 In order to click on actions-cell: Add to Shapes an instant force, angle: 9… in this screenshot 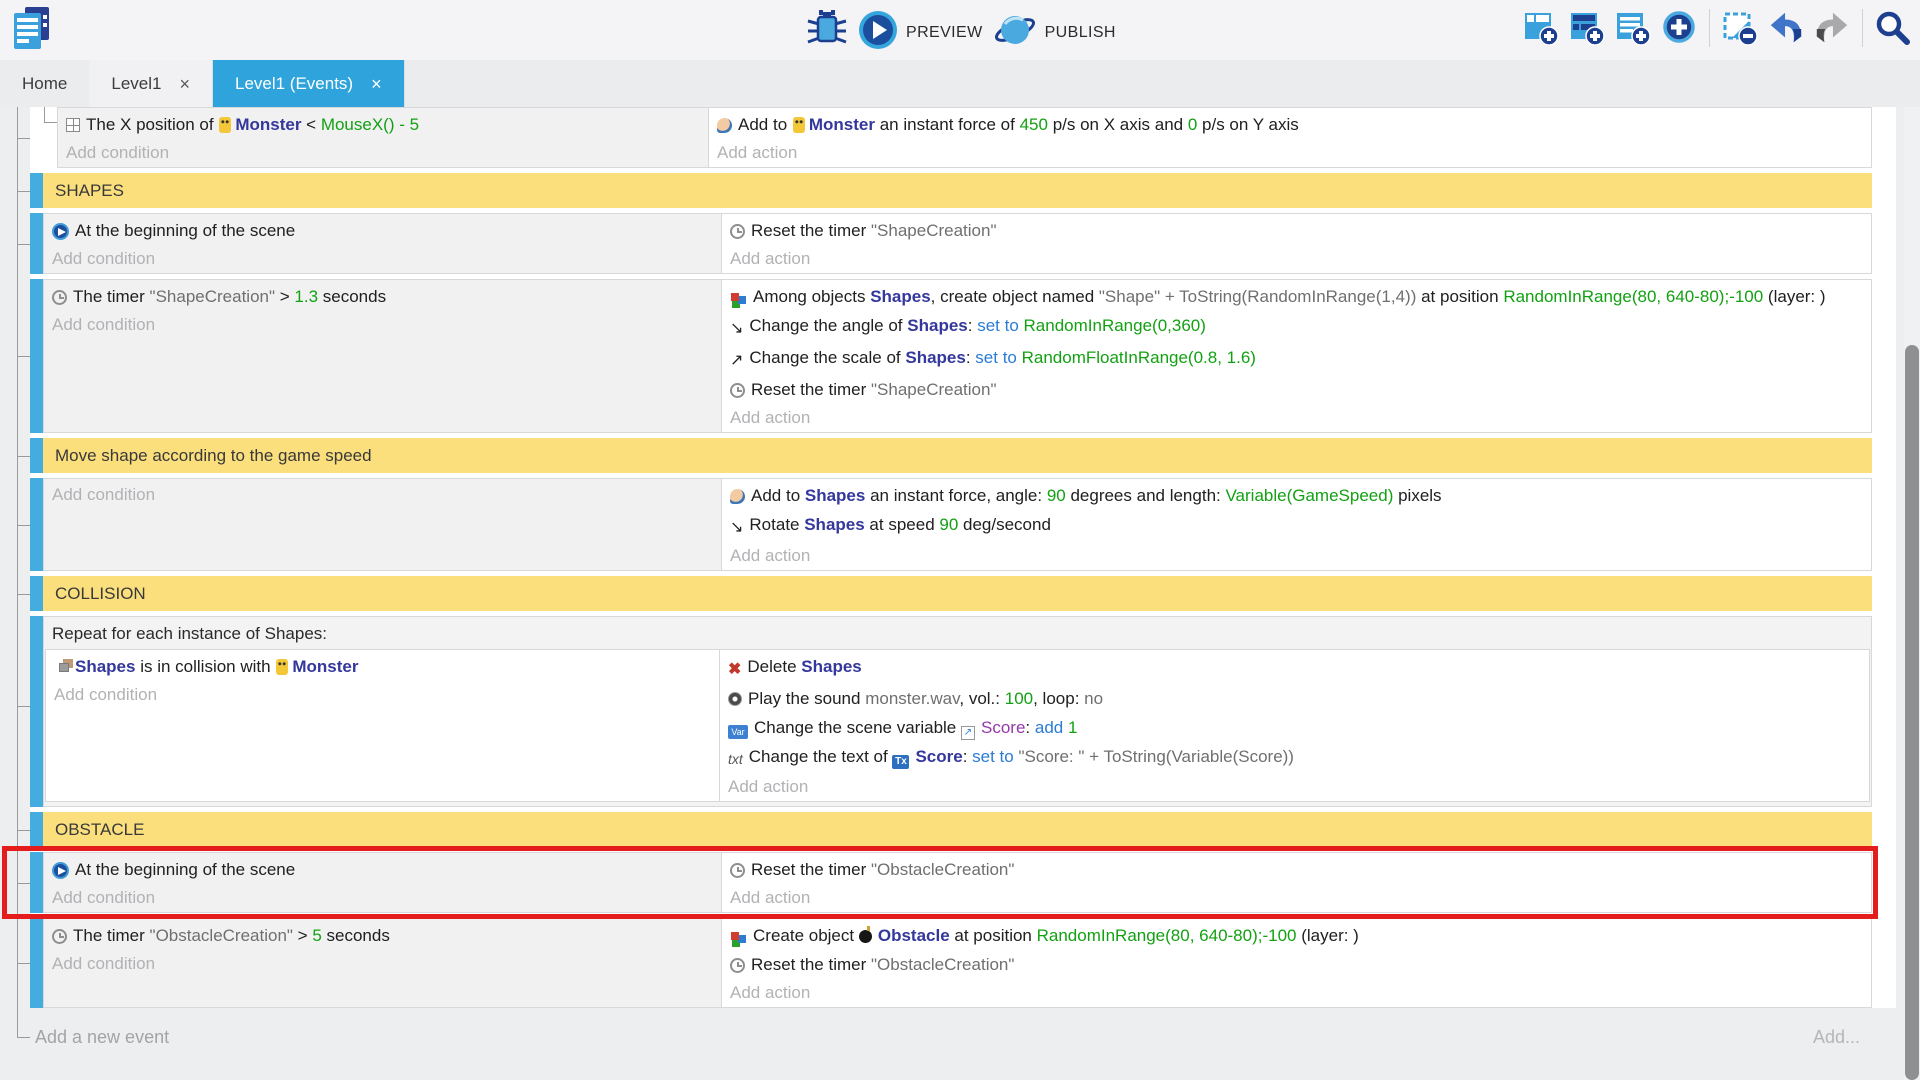, I will do `click(1296, 524)`.